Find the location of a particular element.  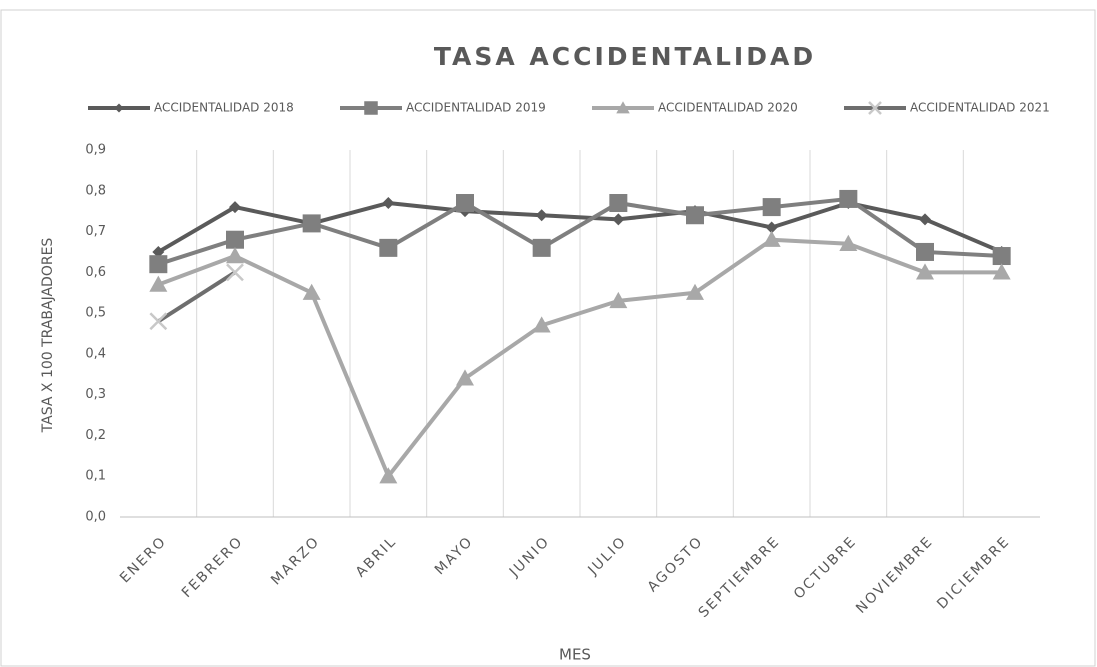

y-tick-label: 0,6 is located at coordinates (95, 272).